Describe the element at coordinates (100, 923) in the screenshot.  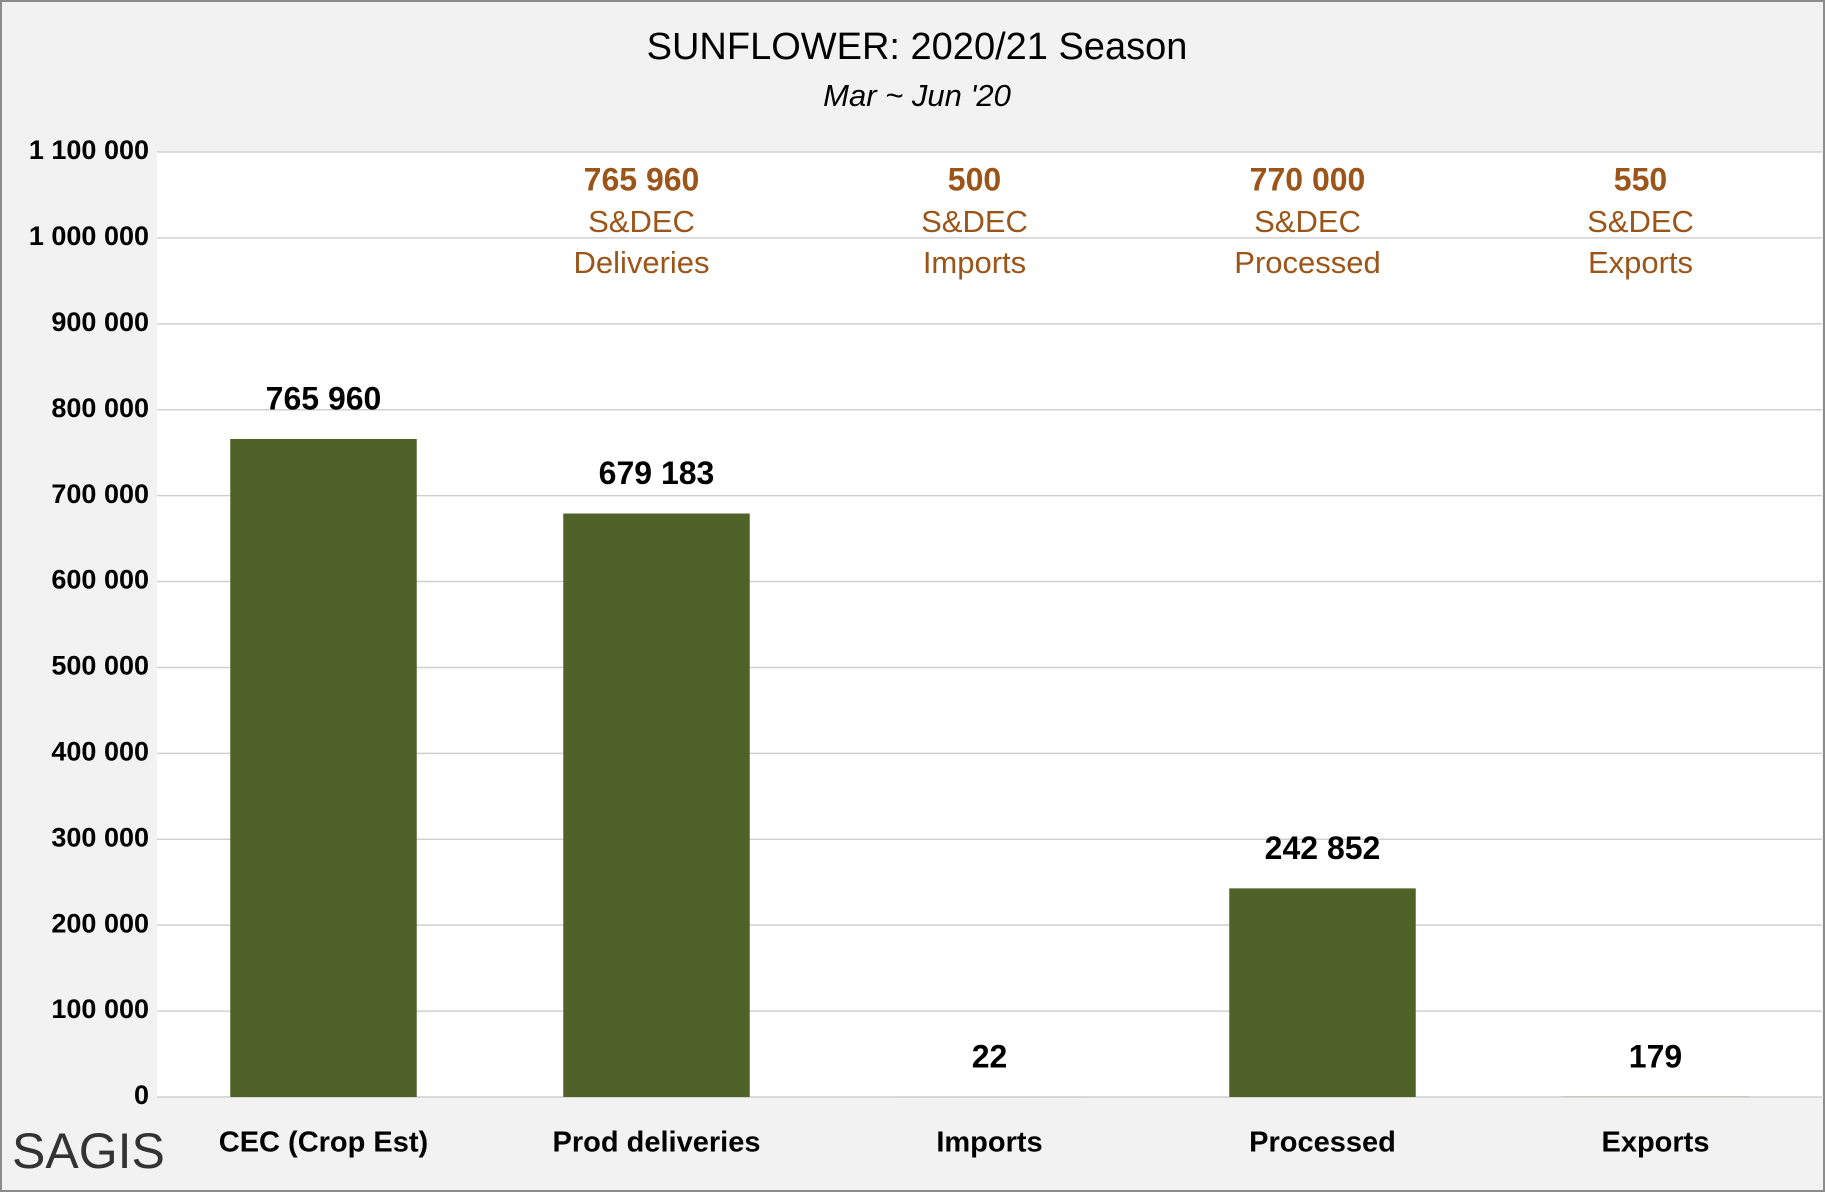
I see `y-tick-label: 200 000` at that location.